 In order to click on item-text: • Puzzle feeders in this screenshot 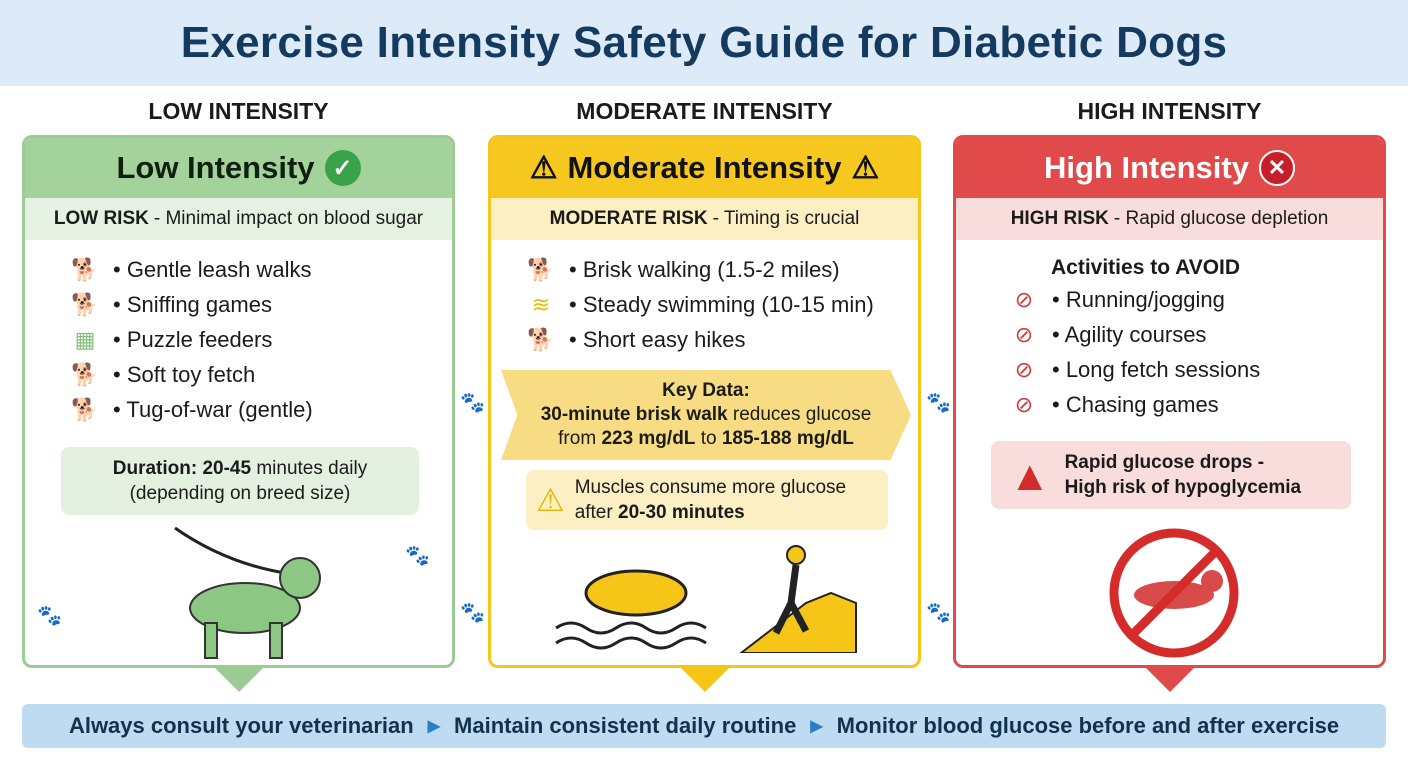, I will do `click(193, 339)`.